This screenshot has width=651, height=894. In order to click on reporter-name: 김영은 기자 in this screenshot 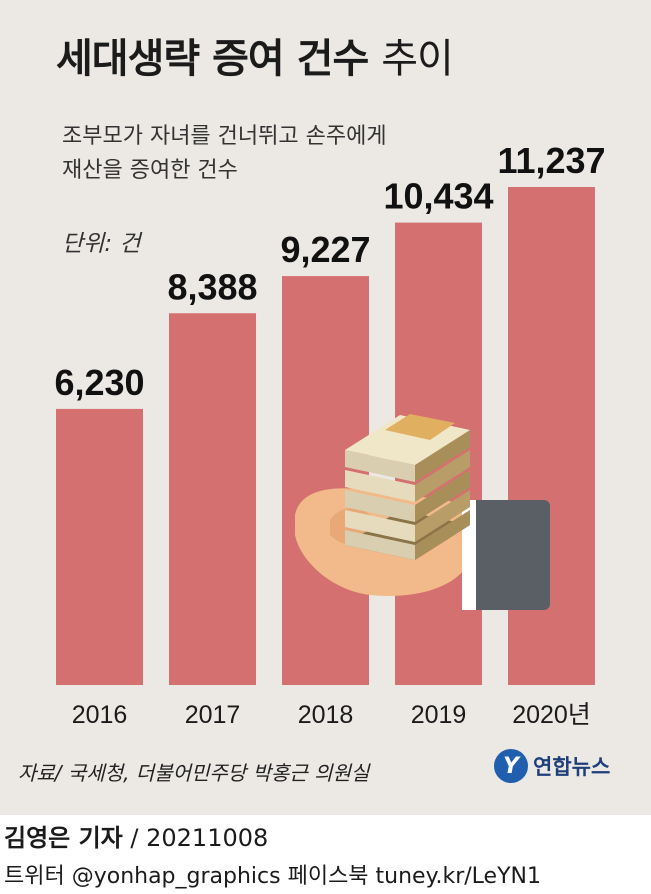, I will do `click(63, 838)`.